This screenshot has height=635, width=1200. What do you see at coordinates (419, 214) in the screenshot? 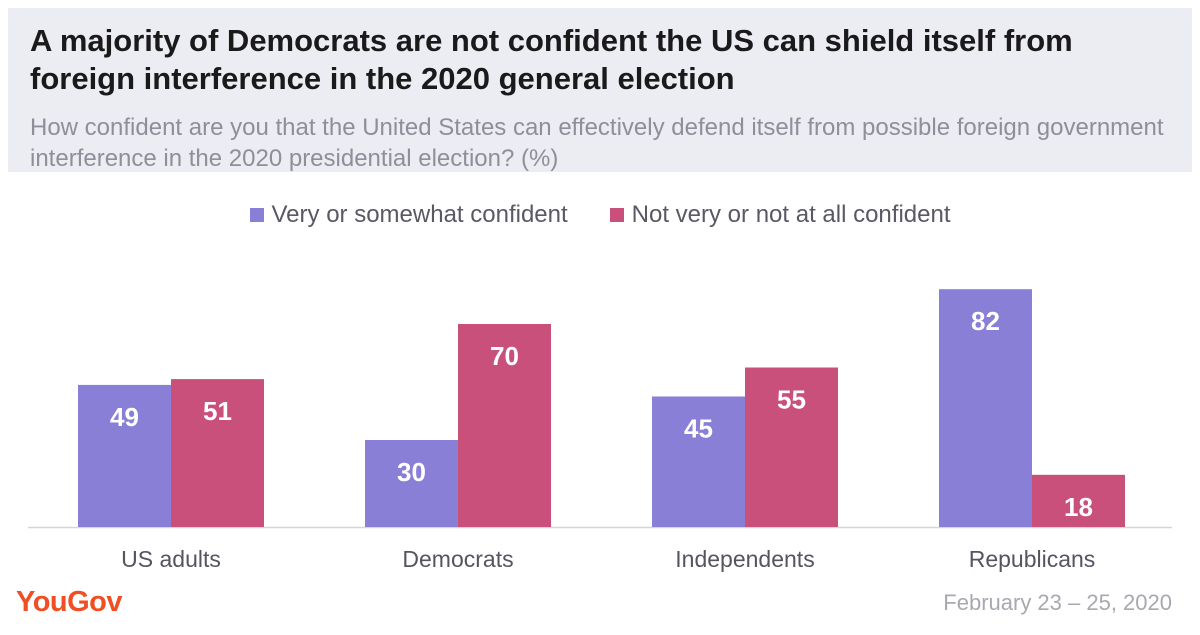
I see `legend-label-confident: Very or somewhat confident` at bounding box center [419, 214].